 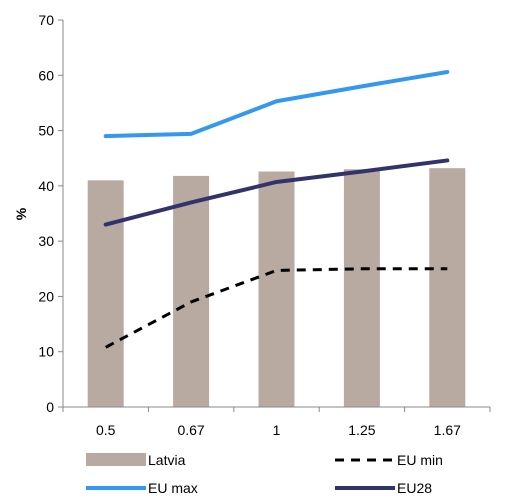 What do you see at coordinates (106, 430) in the screenshot?
I see `x-tick-label-0.5: 0.5` at bounding box center [106, 430].